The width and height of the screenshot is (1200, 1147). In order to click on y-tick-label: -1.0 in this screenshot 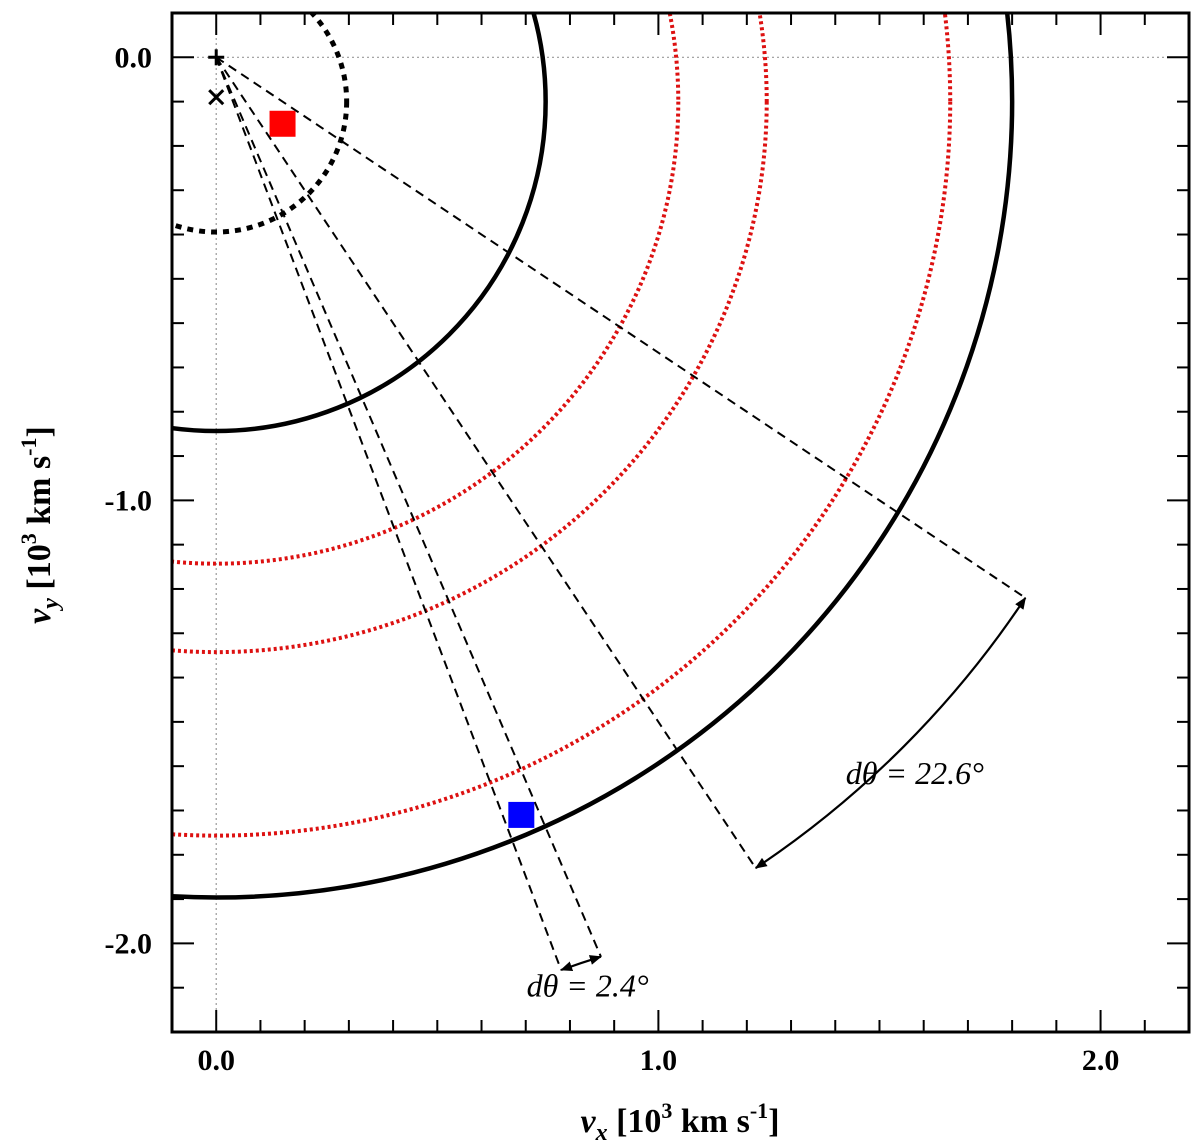, I will do `click(129, 500)`.